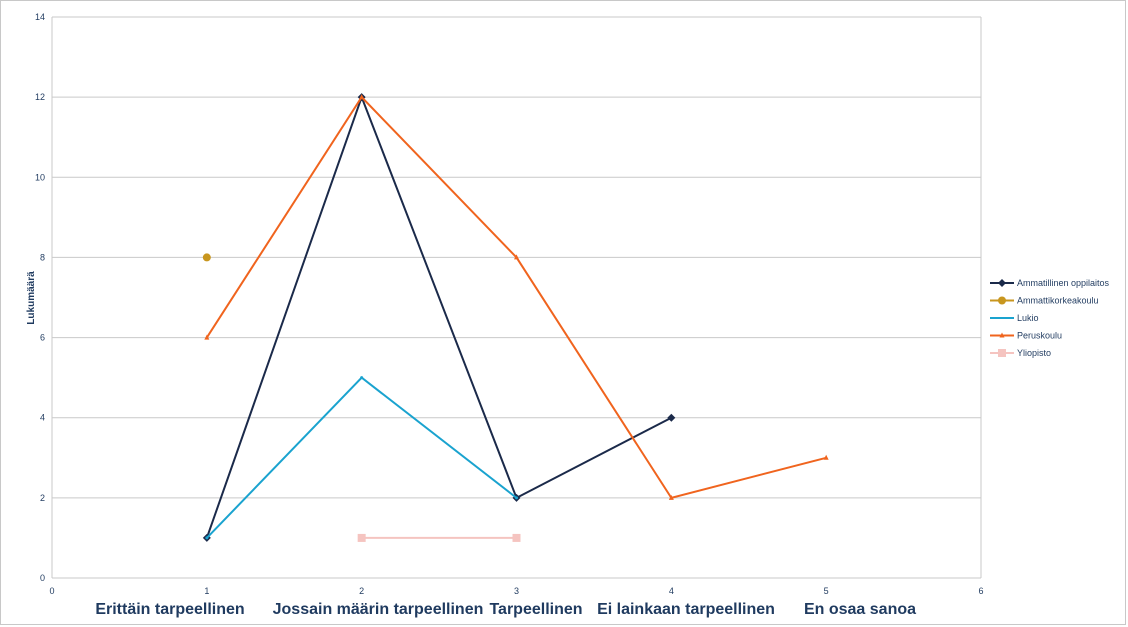 The image size is (1128, 627). I want to click on legend-label: Yliopisto, so click(1034, 353).